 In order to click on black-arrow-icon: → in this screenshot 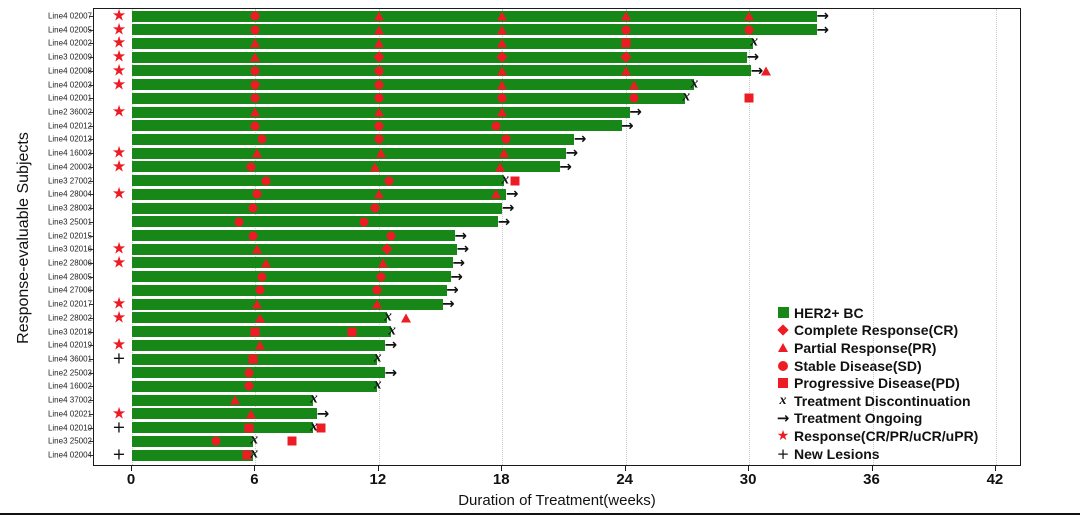, I will do `click(783, 418)`.